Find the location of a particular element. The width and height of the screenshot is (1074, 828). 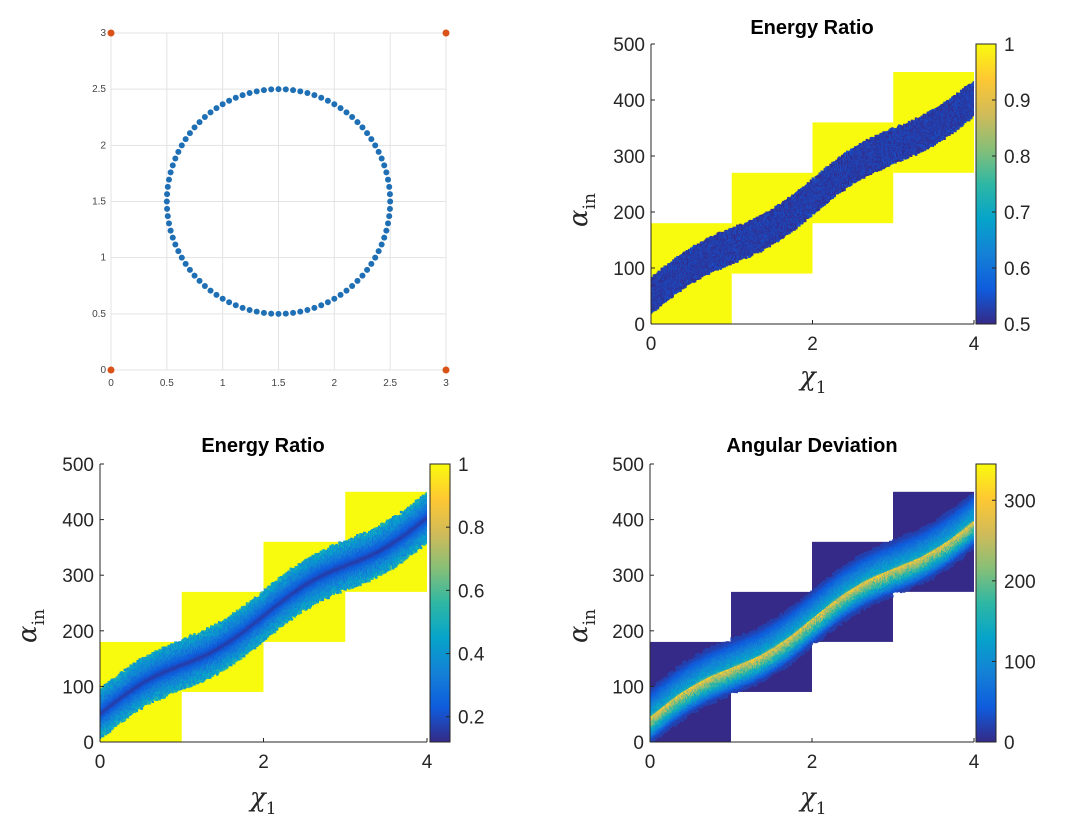

panel0-ytick-label: 0.5 is located at coordinates (99, 314).